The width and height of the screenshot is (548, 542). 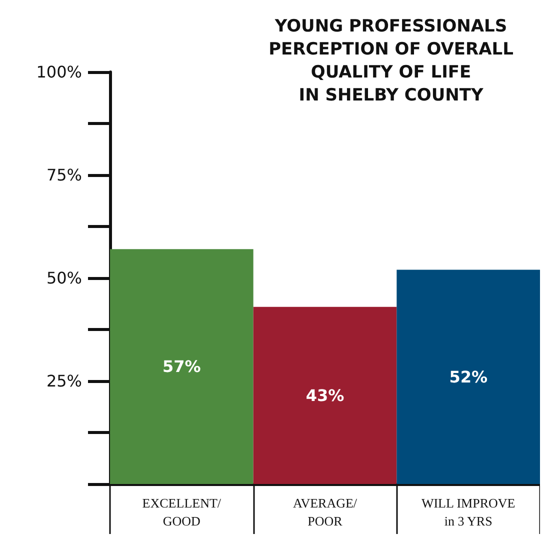 I want to click on y-tick-label: 25%, so click(x=64, y=381).